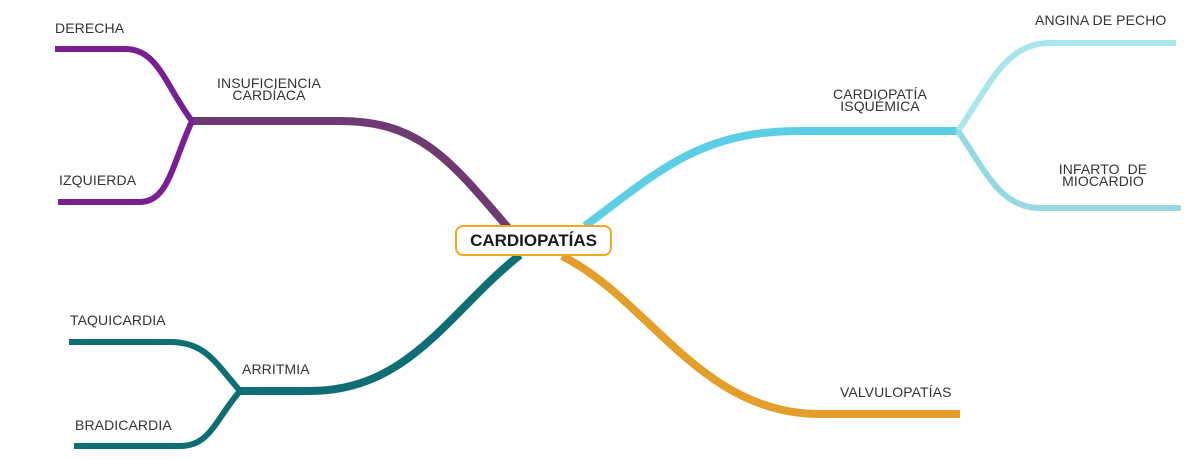 The image size is (1186, 460). Describe the element at coordinates (533, 240) in the screenshot. I see `central-topic-cardiopatias: CARDIOPATÍAS` at that location.